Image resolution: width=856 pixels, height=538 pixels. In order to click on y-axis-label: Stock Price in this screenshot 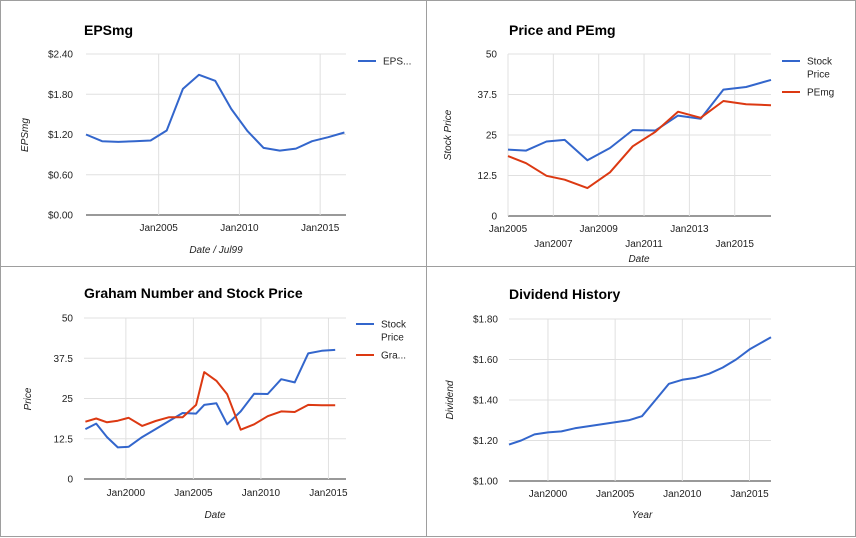, I will do `click(448, 134)`.